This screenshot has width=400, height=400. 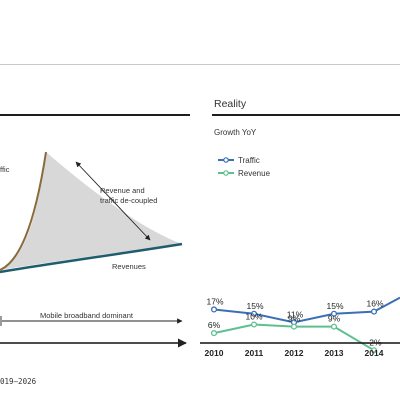 I want to click on data-label-traffic-2011: 15%, so click(x=254, y=306).